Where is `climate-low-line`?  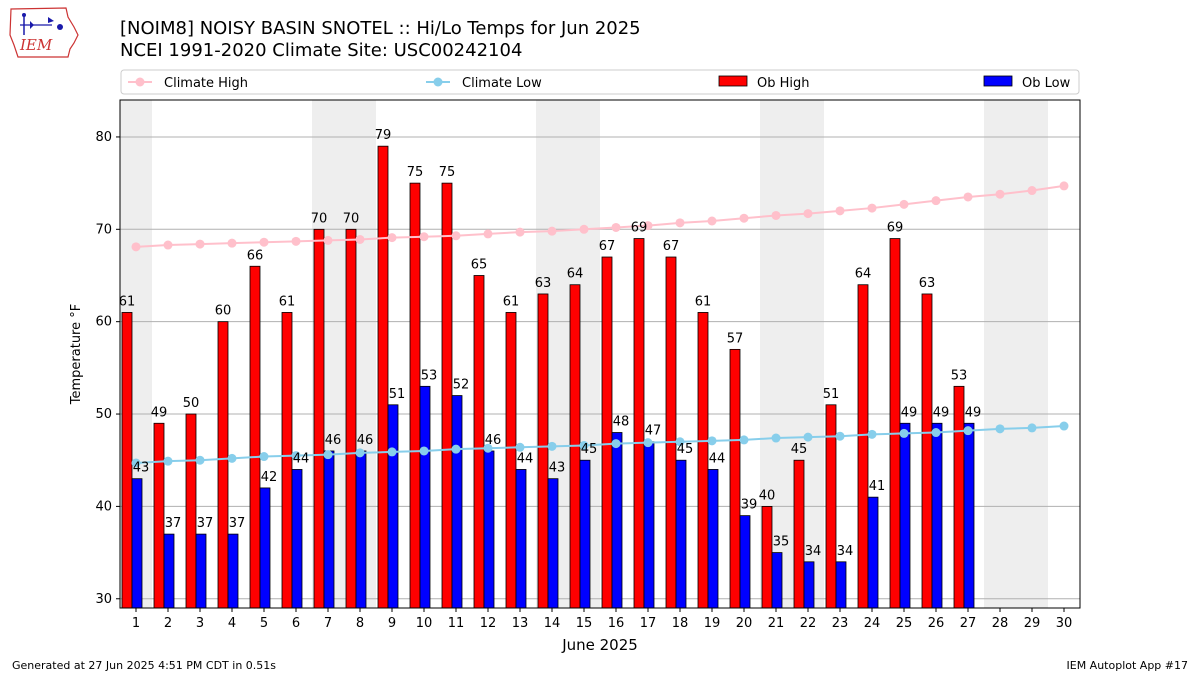 climate-low-line is located at coordinates (600, 444).